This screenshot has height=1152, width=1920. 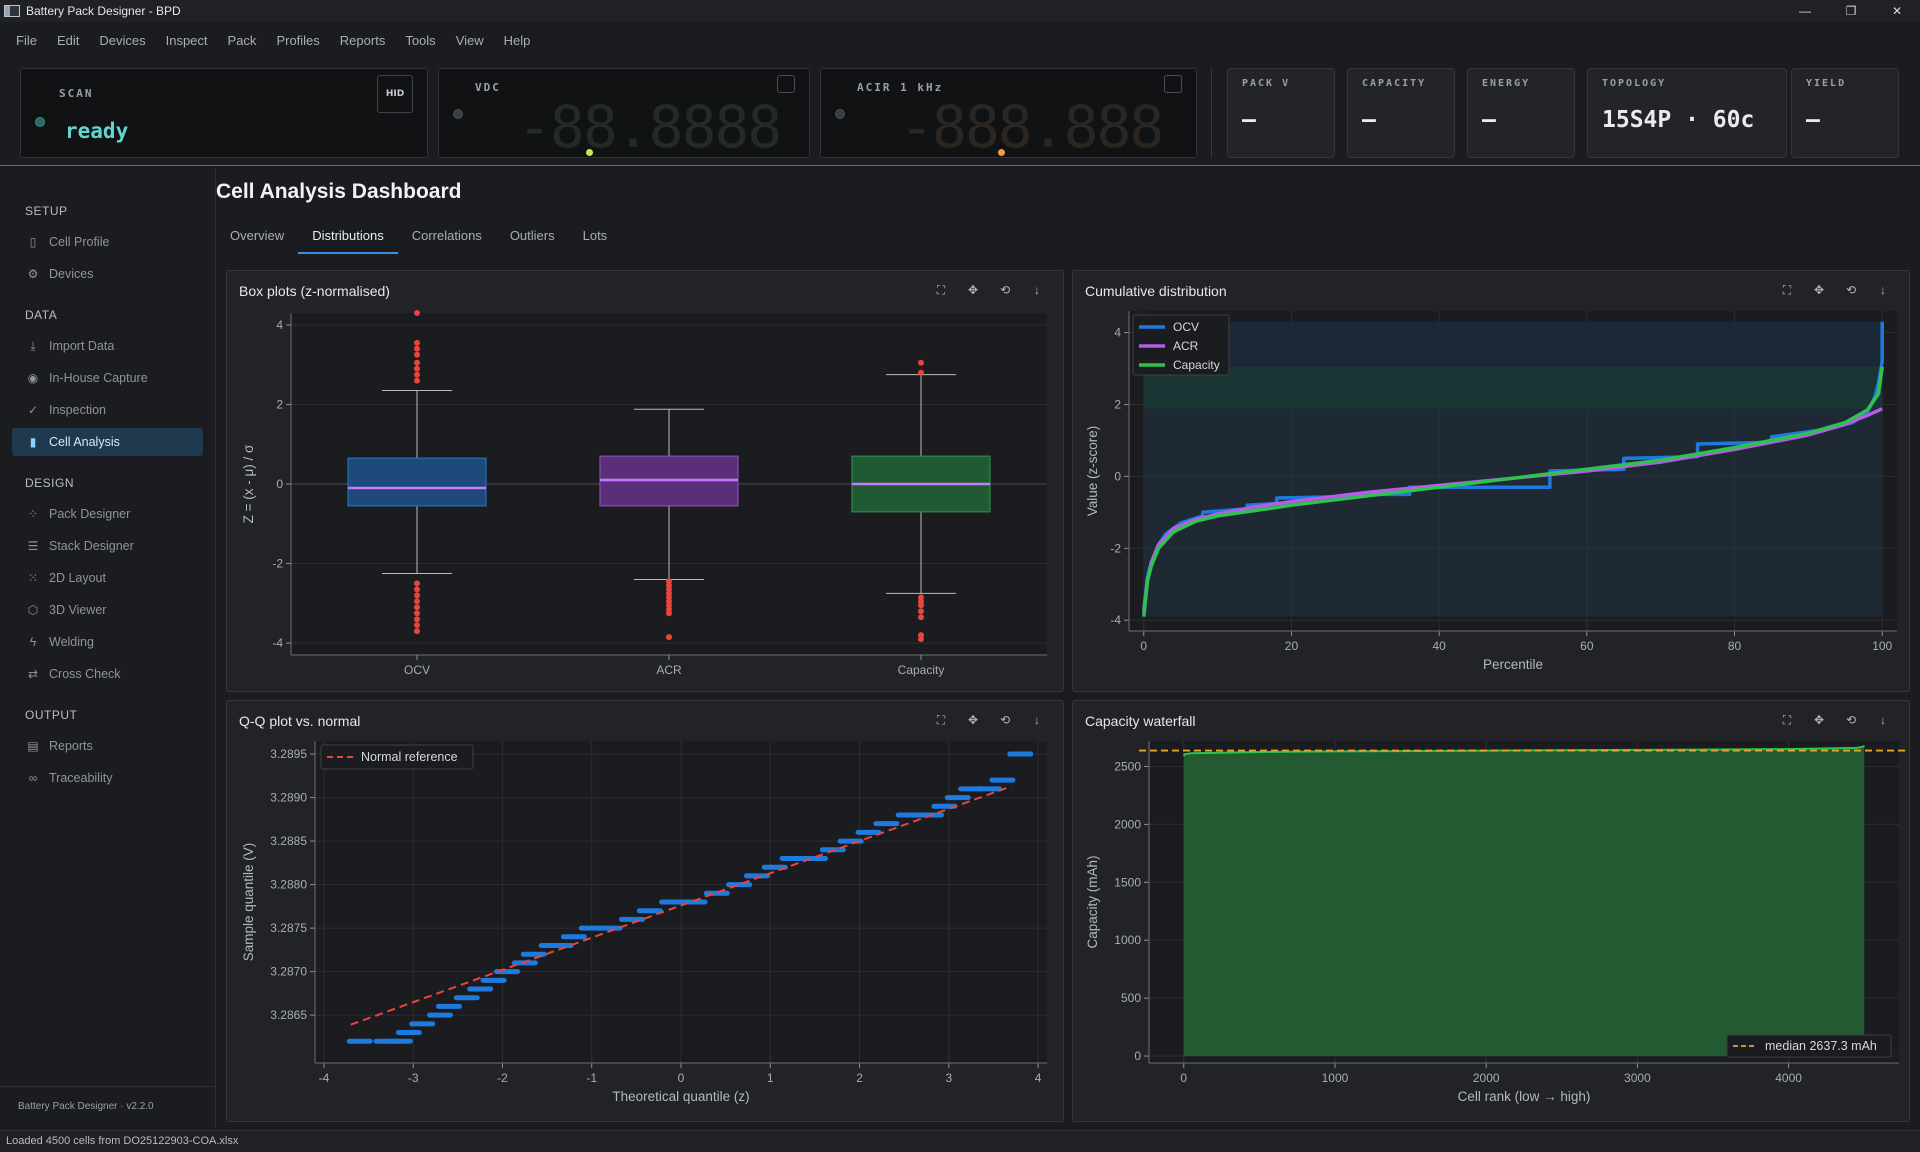 I want to click on x-tick-label: 40, so click(x=1439, y=646).